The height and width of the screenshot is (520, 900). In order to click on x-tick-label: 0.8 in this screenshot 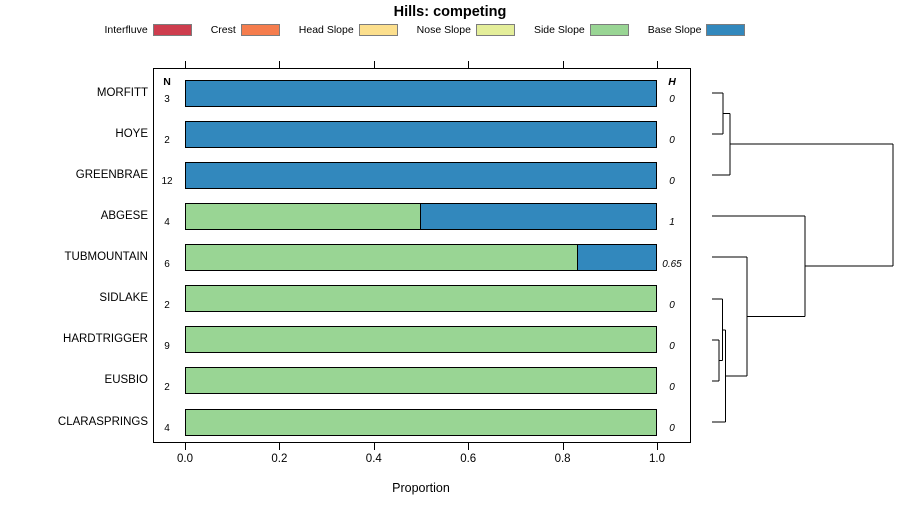, I will do `click(562, 459)`.